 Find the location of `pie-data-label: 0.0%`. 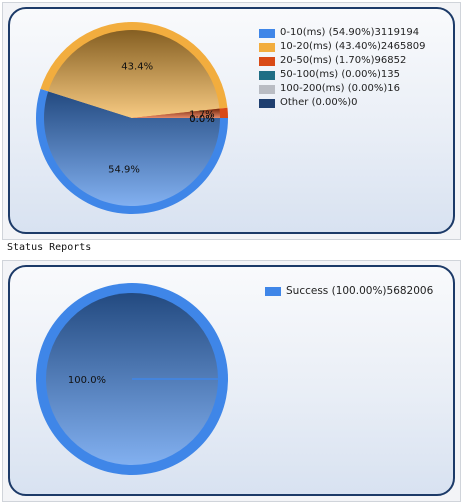

pie-data-label: 0.0% is located at coordinates (201, 119).